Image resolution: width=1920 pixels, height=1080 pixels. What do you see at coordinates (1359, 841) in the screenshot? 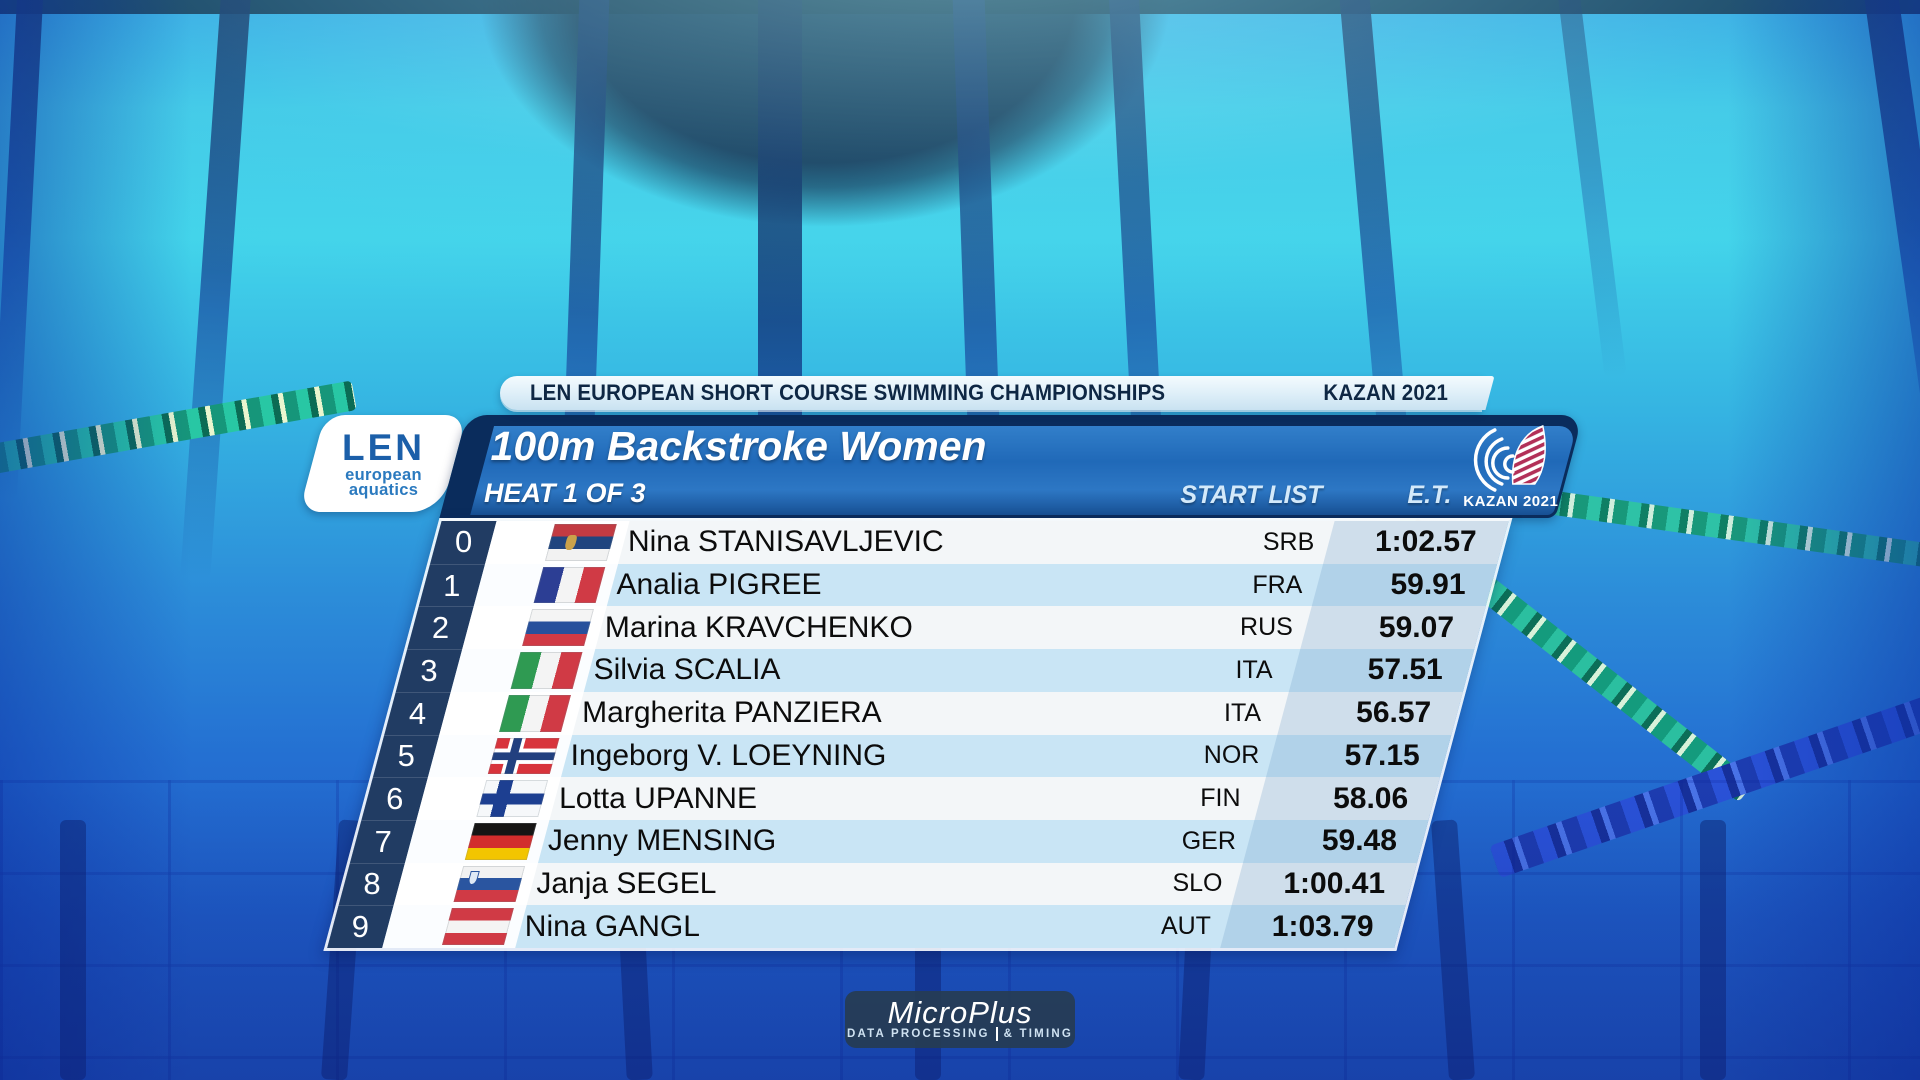
I see `entry-time: 59.48` at bounding box center [1359, 841].